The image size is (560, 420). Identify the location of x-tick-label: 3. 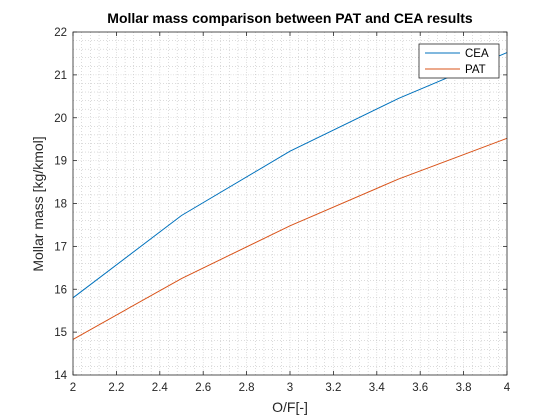
(290, 388).